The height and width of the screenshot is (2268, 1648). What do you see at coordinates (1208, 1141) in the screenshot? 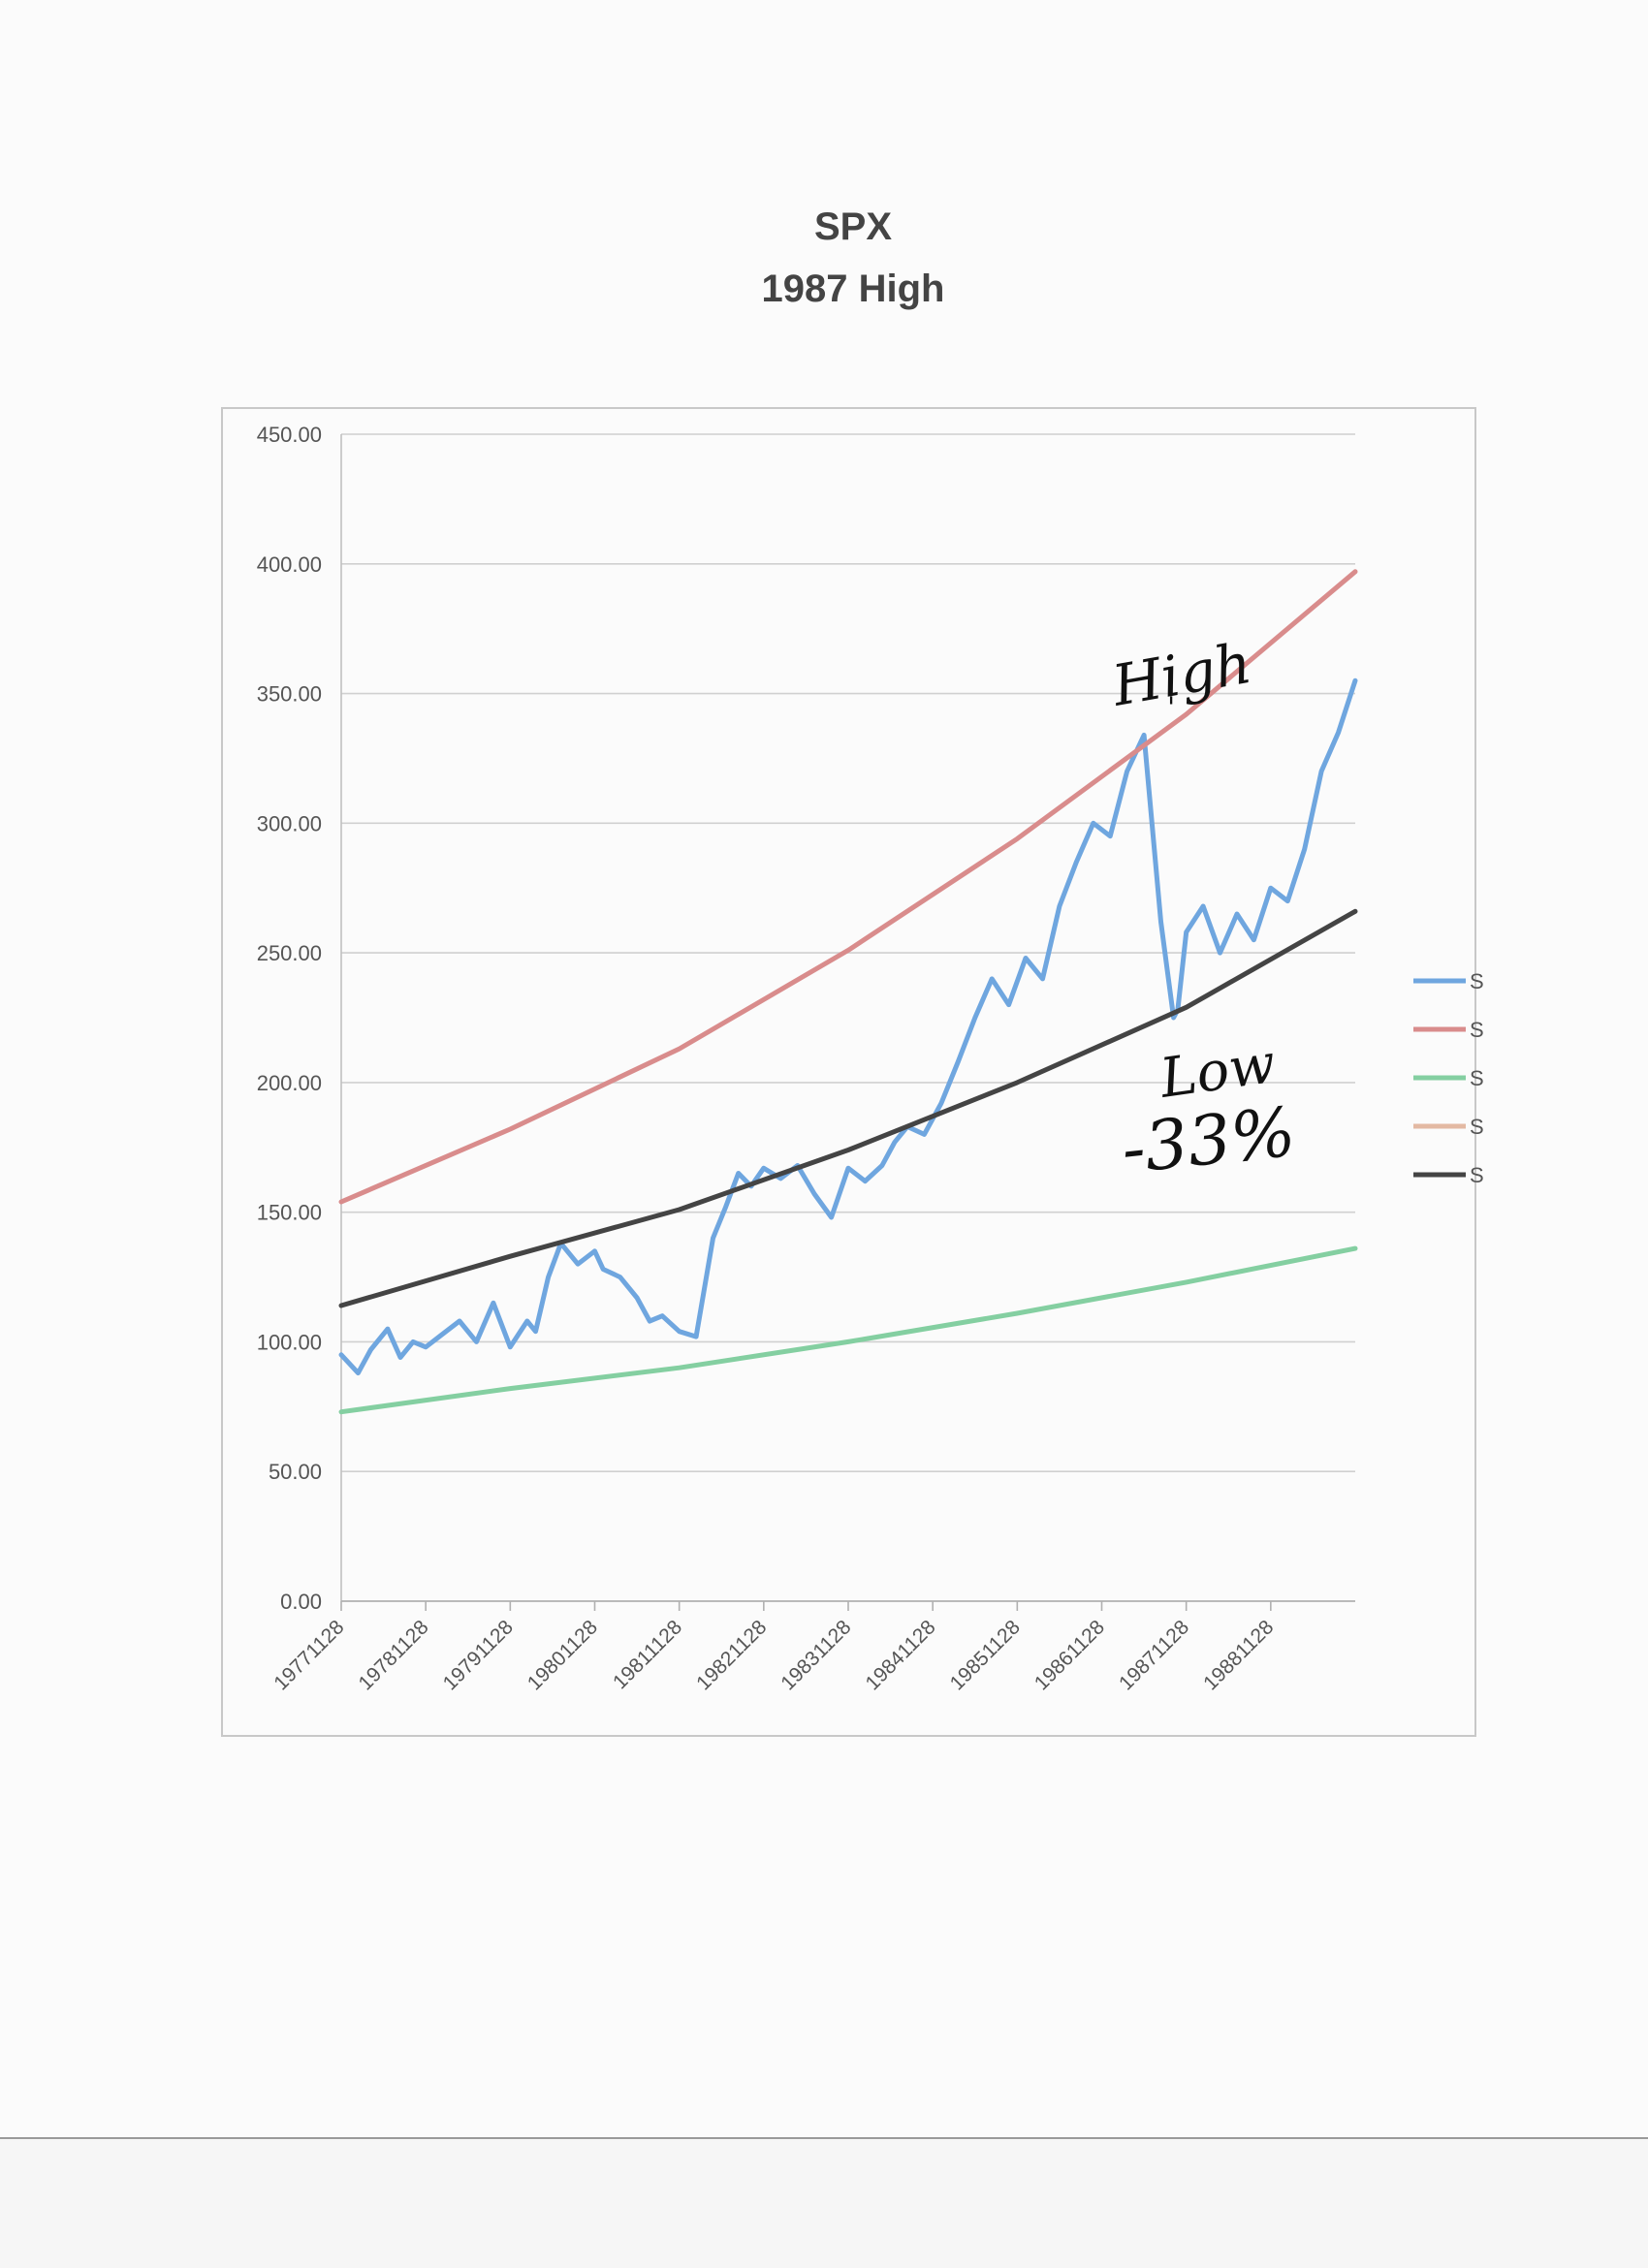
I see `annotation-drop-percent: -33%` at bounding box center [1208, 1141].